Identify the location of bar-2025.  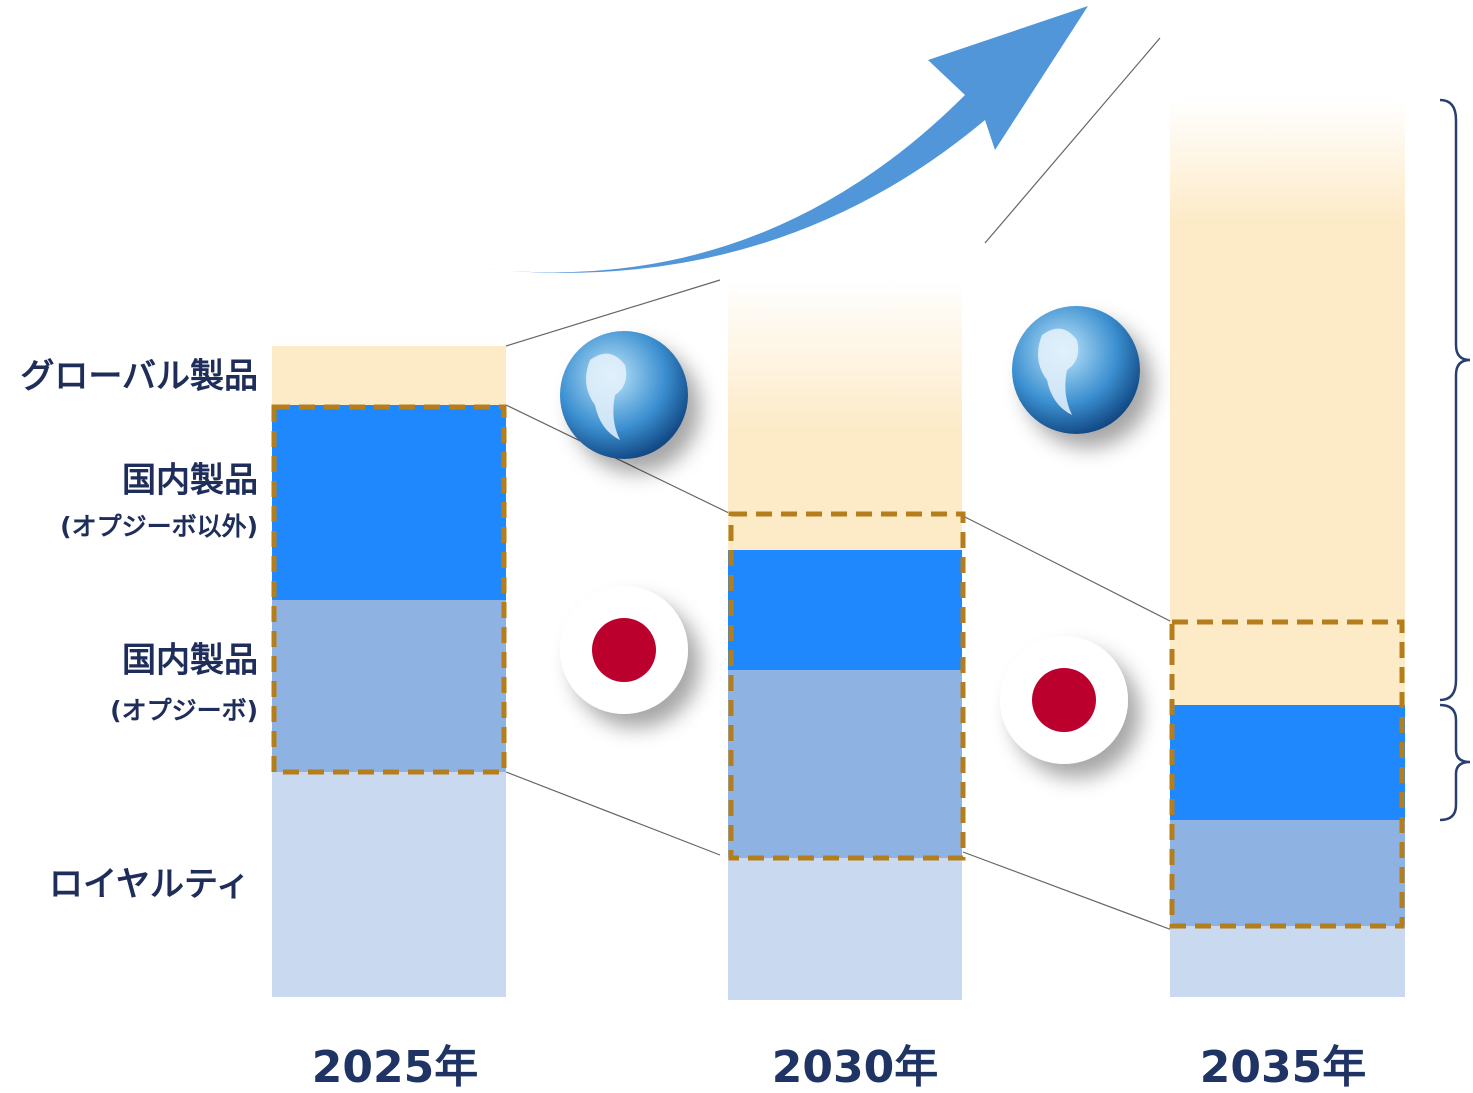
(389, 671).